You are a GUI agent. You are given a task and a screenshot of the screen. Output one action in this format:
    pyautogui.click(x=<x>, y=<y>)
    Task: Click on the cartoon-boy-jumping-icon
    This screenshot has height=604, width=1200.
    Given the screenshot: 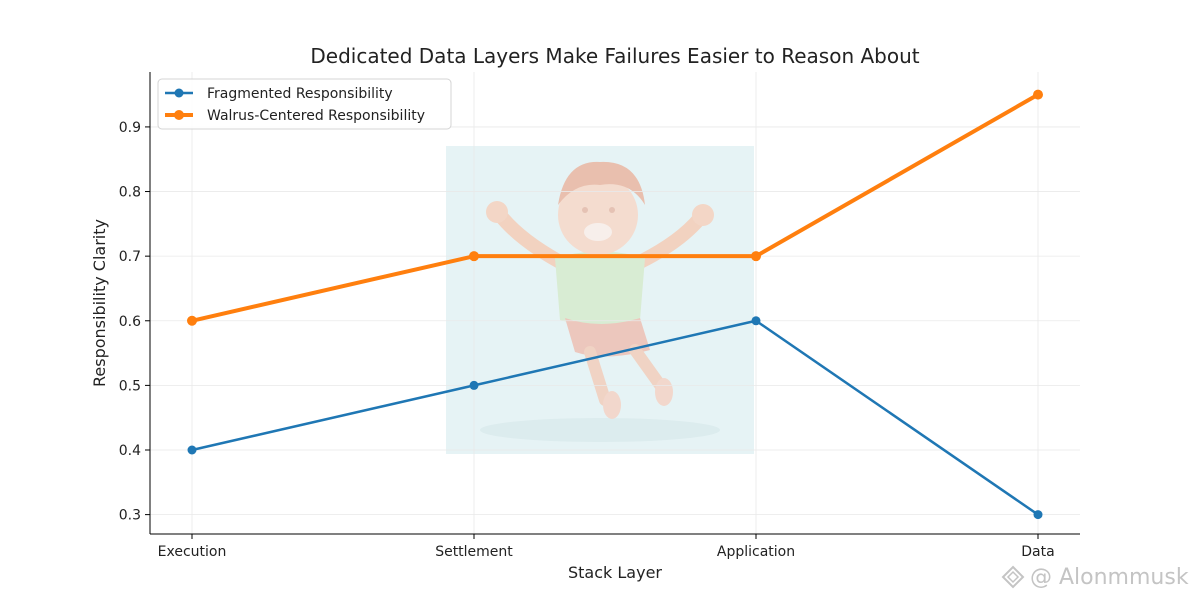 What is the action you would take?
    pyautogui.click(x=600, y=300)
    